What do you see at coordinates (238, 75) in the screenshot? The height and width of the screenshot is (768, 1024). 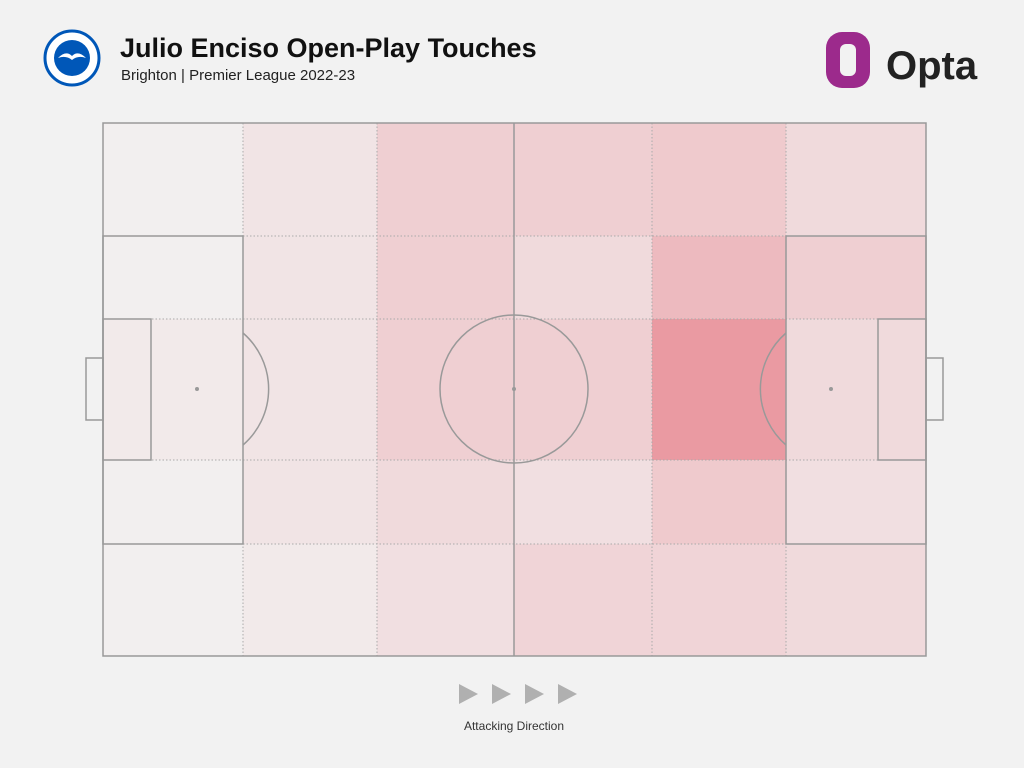 I see `subtitle: Brighton | Premier League 2022-23` at bounding box center [238, 75].